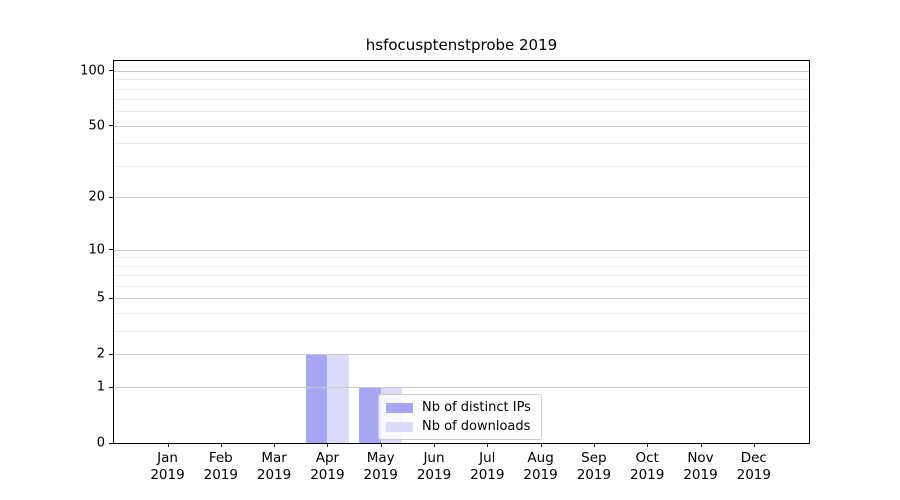  I want to click on chart-title: hsfocusptenstprobe 2019, so click(461, 45).